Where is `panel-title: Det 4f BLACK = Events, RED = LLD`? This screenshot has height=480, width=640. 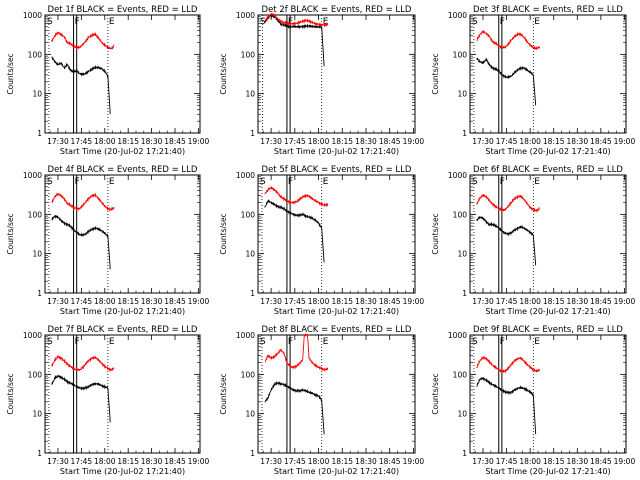
panel-title: Det 4f BLACK = Events, RED = LLD is located at coordinates (123, 170).